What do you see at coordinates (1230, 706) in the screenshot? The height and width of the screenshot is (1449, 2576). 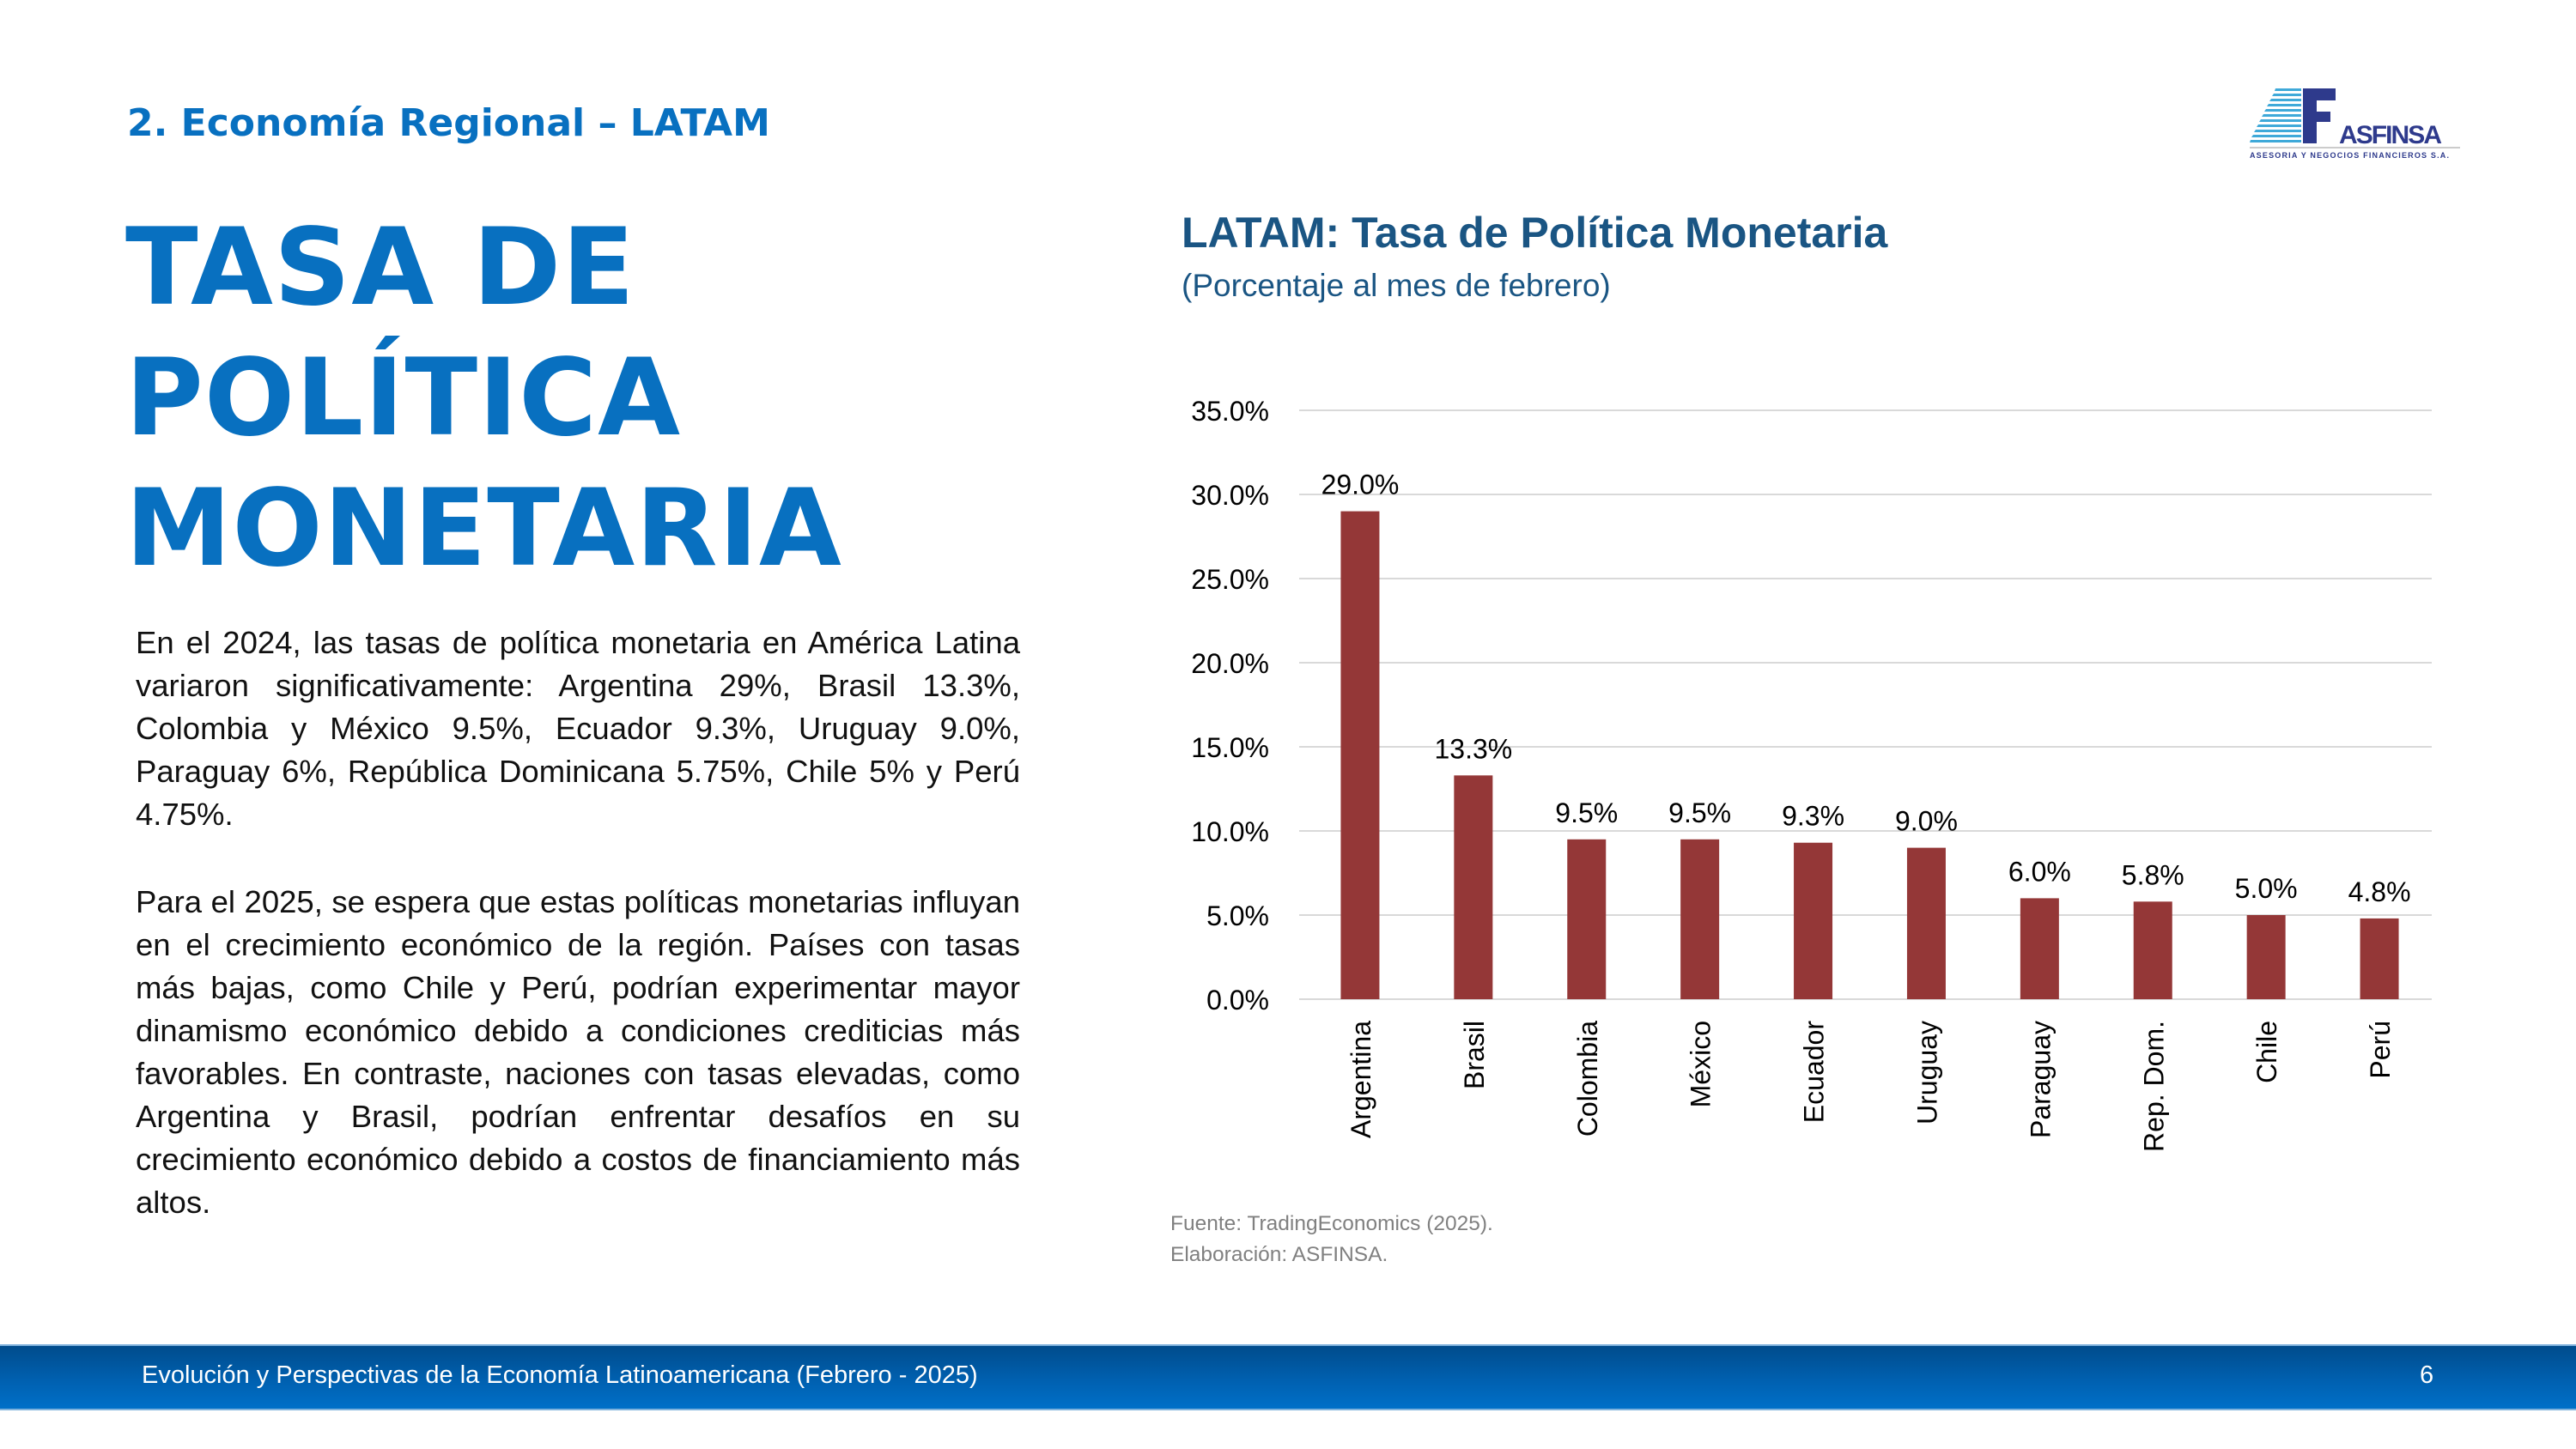 I see `y-axis-ticks: 0.0% 5.0% 10.0% 15.0% 20.0% 25.0% 30.0% 35.0%` at bounding box center [1230, 706].